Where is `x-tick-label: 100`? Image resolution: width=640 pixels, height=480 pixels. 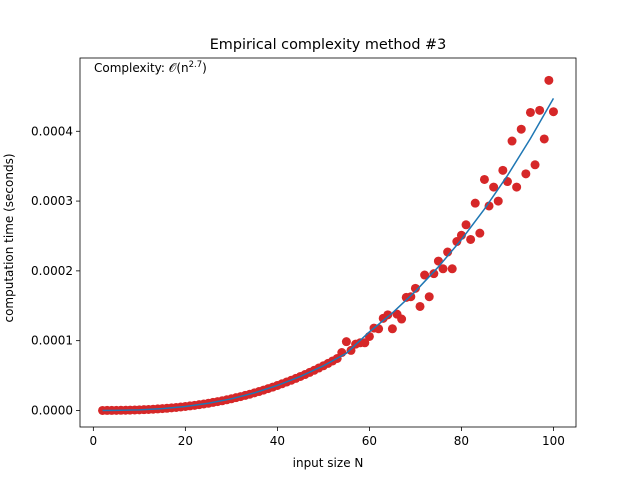
x-tick-label: 100 is located at coordinates (553, 441).